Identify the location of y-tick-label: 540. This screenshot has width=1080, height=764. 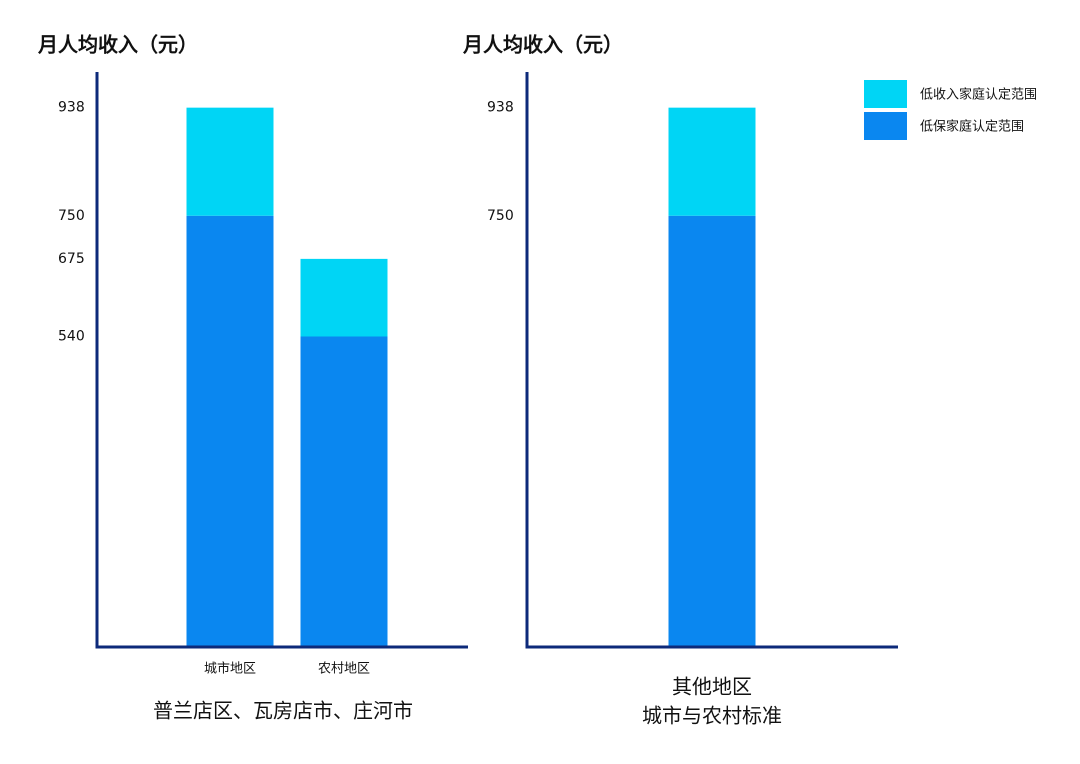
(71, 337).